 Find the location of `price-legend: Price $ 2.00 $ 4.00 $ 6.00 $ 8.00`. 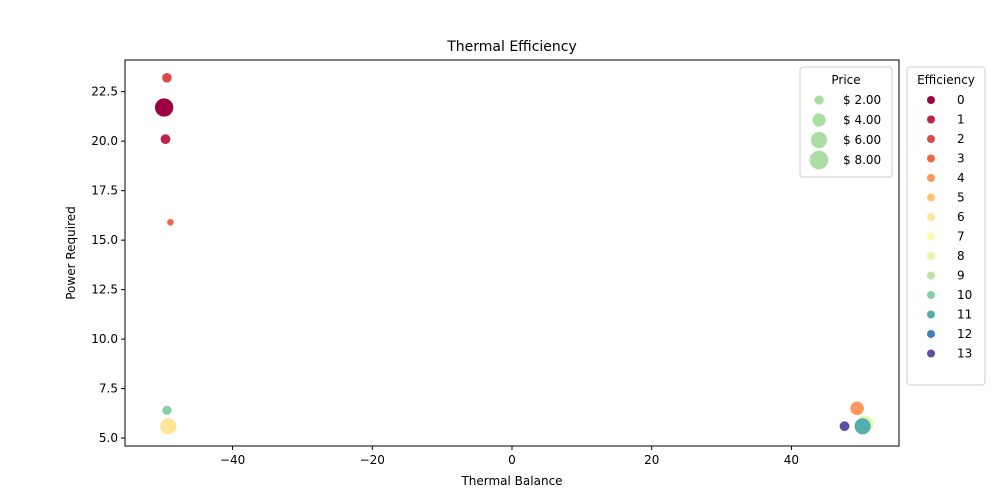

price-legend: Price $ 2.00 $ 4.00 $ 6.00 $ 8.00 is located at coordinates (846, 122).